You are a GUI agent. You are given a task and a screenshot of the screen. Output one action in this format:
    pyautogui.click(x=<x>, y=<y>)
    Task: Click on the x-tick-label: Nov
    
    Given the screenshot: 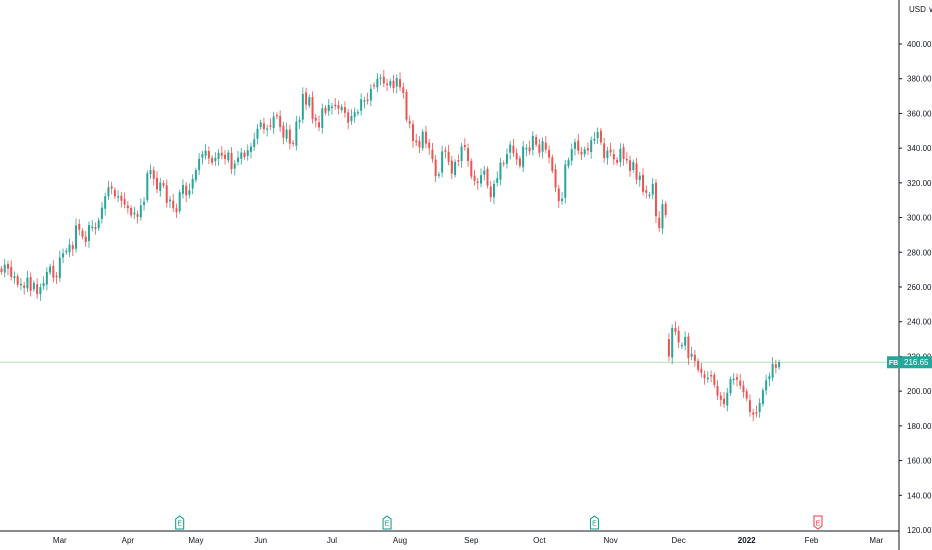 What is the action you would take?
    pyautogui.click(x=611, y=540)
    